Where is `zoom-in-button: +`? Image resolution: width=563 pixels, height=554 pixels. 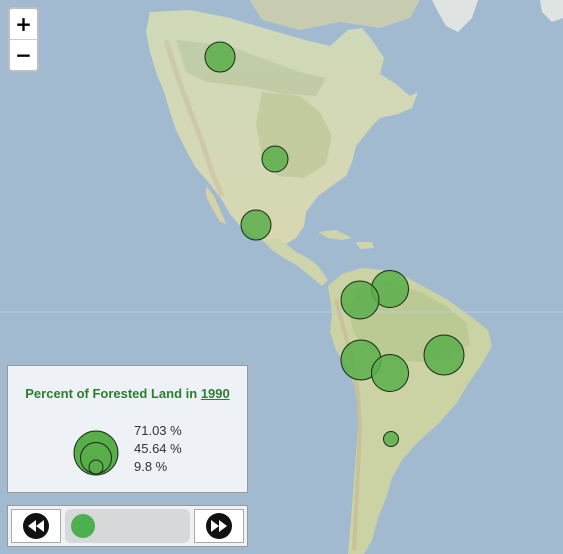 zoom-in-button: + is located at coordinates (23, 24).